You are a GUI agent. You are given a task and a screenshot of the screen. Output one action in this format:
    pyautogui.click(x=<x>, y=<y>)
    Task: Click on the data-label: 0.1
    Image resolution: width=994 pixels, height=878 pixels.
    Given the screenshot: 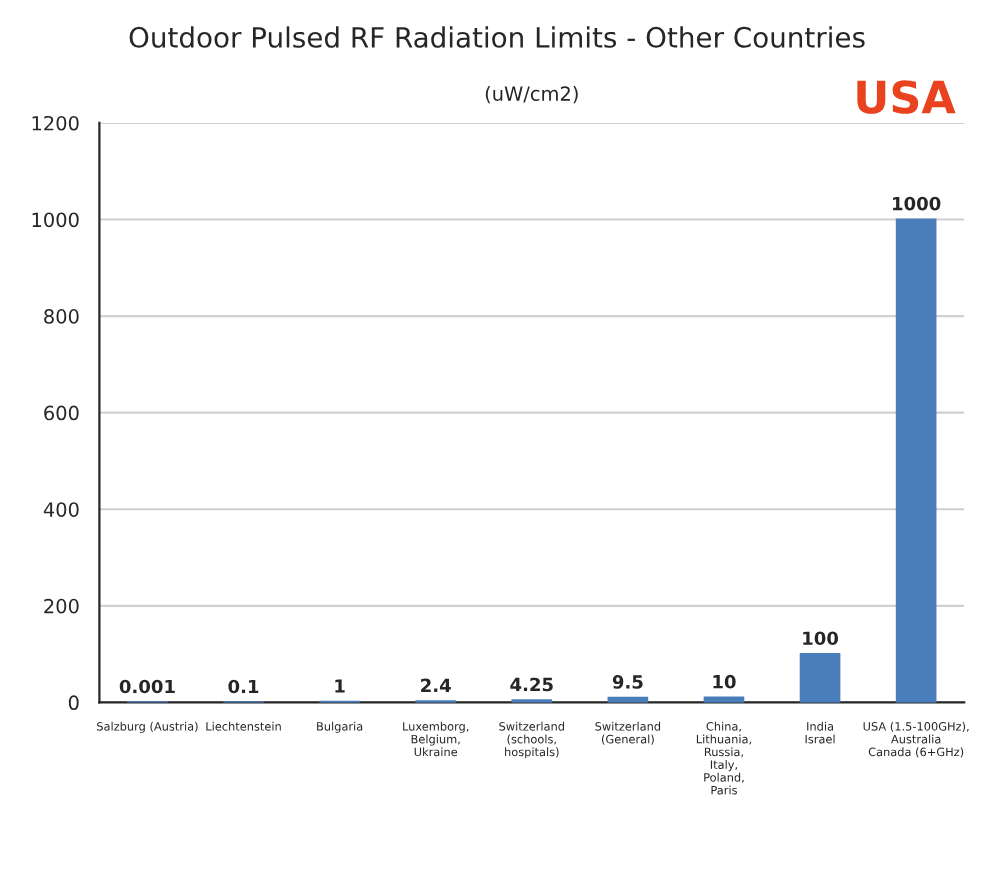 What is the action you would take?
    pyautogui.click(x=243, y=686)
    